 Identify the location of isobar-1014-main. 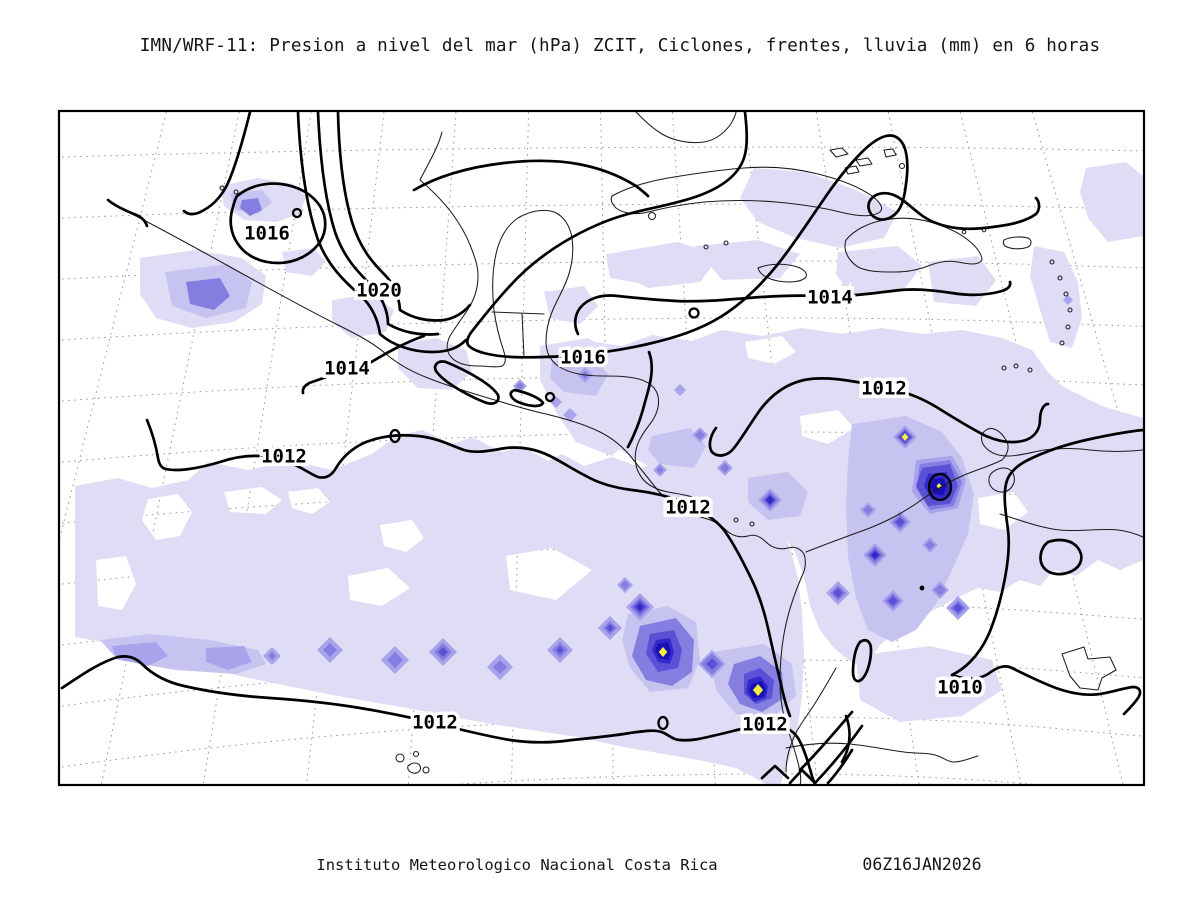
(792, 308).